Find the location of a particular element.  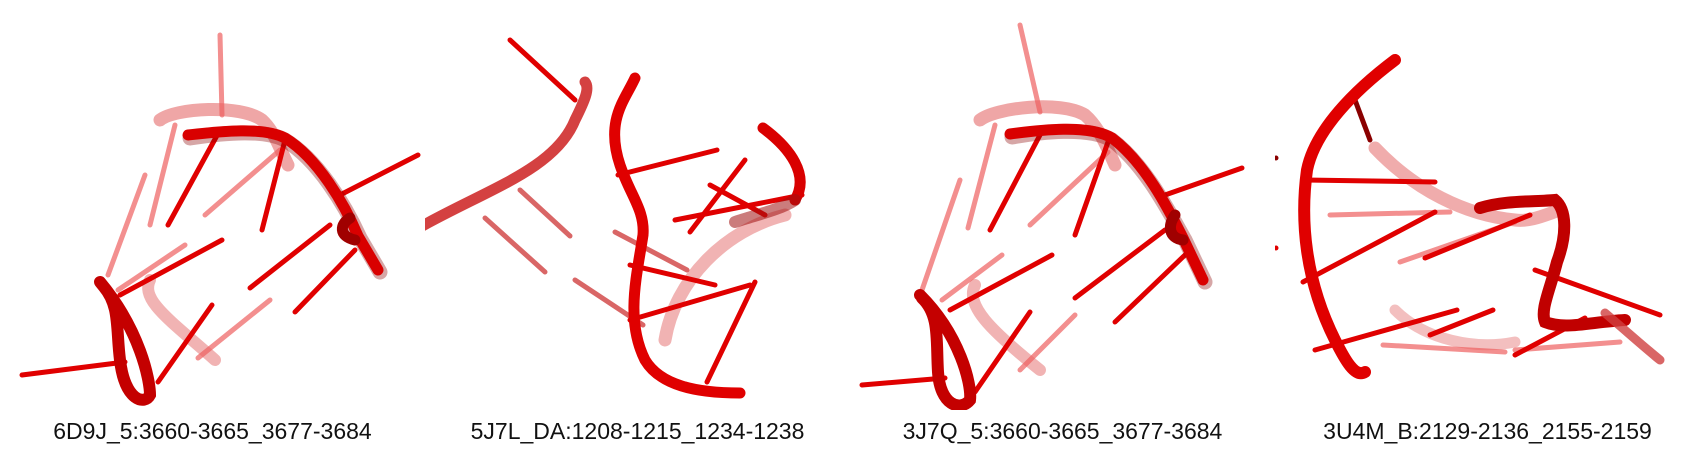

structure-label-4: 3U4M_B:2129-2136_2155-2159 is located at coordinates (1487, 431).